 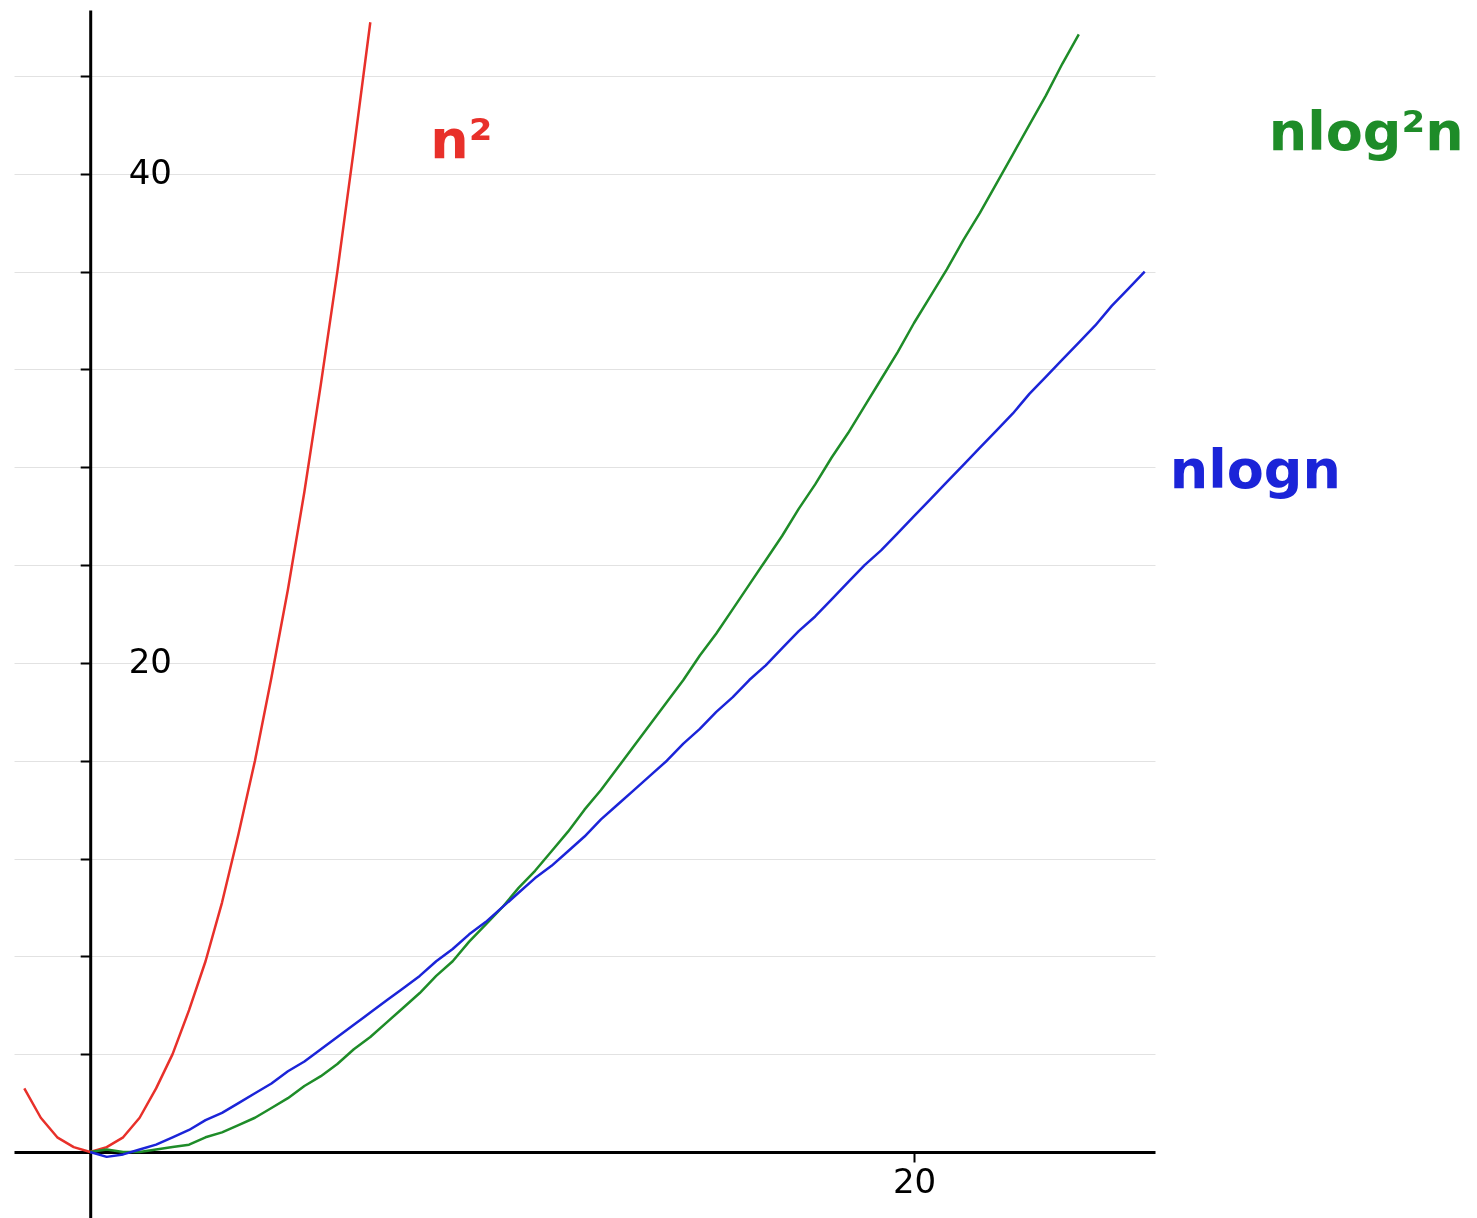 I want to click on text: nlogn, so click(x=1255, y=469).